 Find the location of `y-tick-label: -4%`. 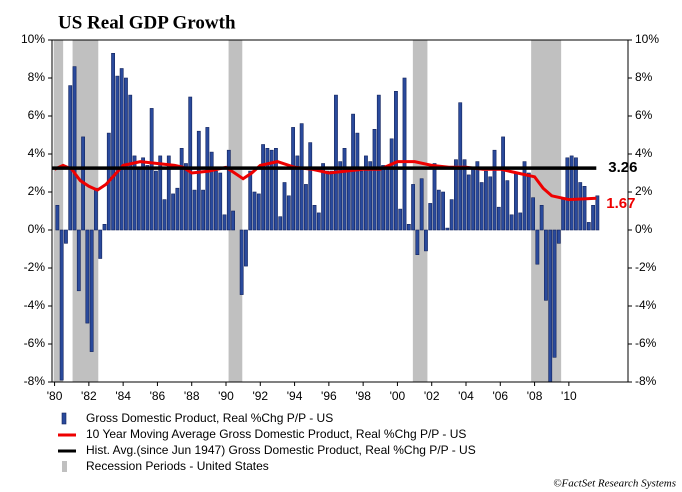

y-tick-label: -4% is located at coordinates (35, 305).